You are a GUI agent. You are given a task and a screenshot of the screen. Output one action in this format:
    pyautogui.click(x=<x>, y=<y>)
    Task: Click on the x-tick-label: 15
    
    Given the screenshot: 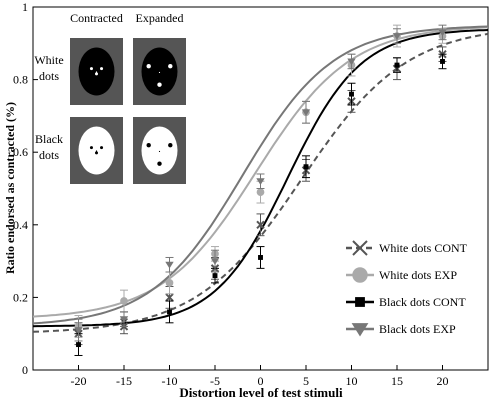 What is the action you would take?
    pyautogui.click(x=397, y=381)
    